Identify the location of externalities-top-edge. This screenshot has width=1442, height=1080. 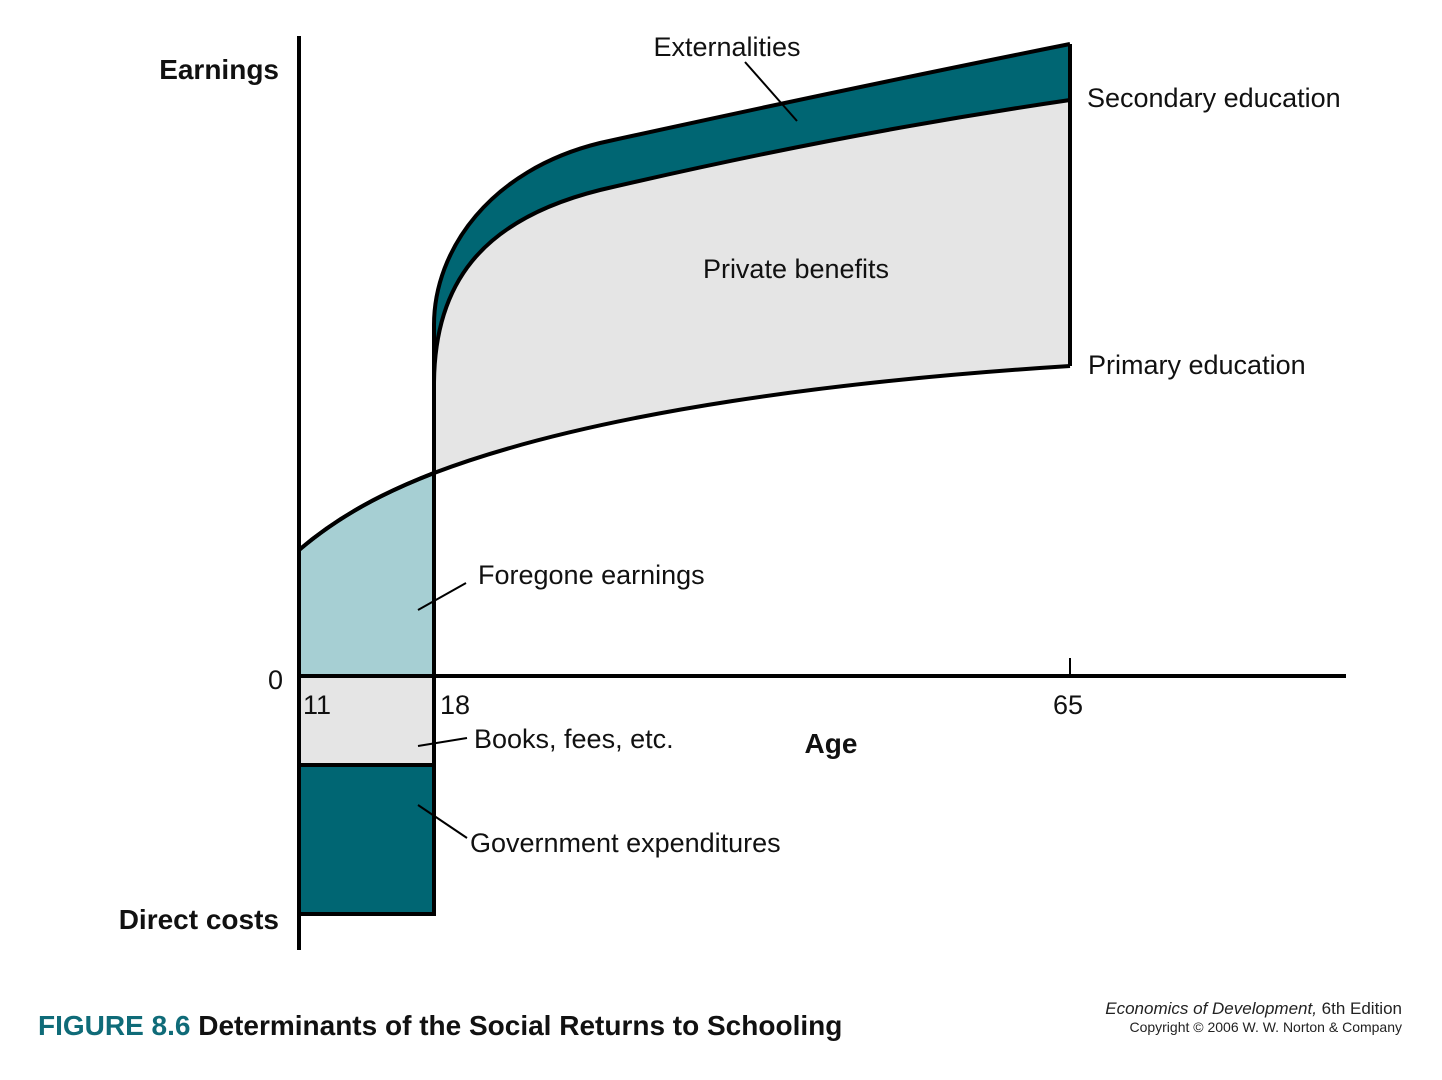
(751, 184).